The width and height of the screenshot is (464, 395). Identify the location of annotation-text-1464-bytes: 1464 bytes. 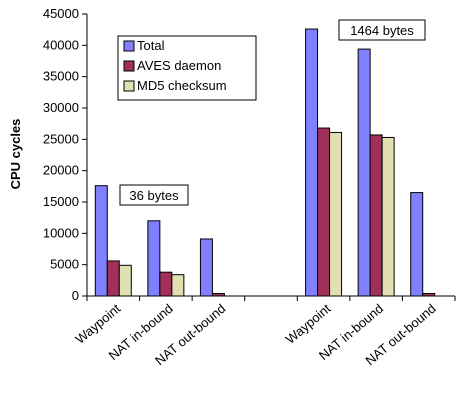
(382, 30).